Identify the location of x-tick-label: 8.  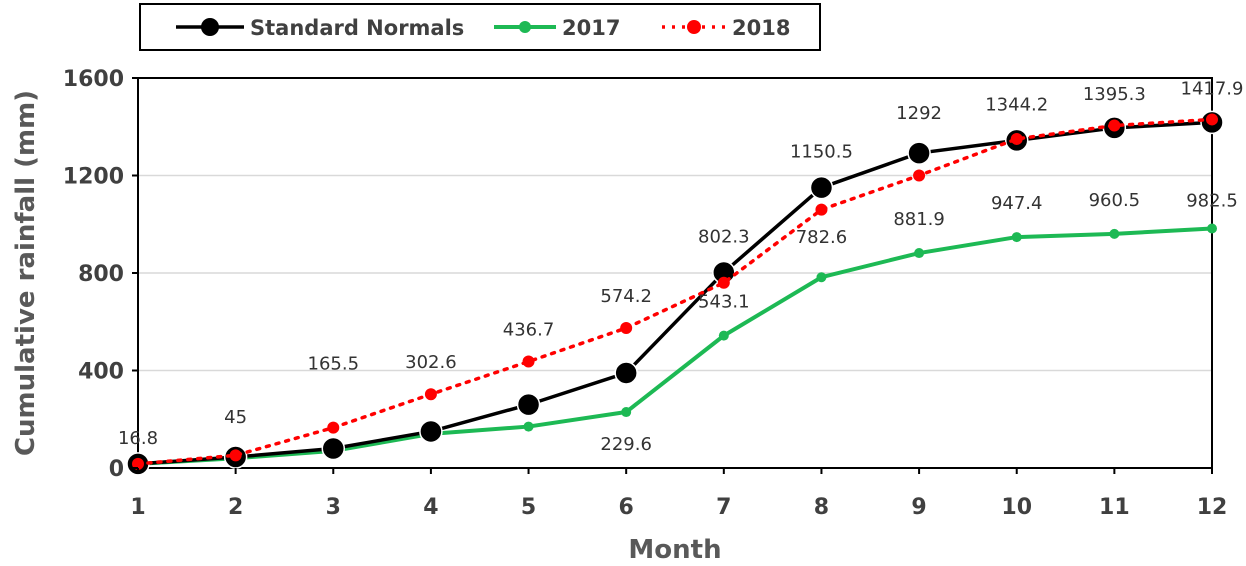
(821, 507).